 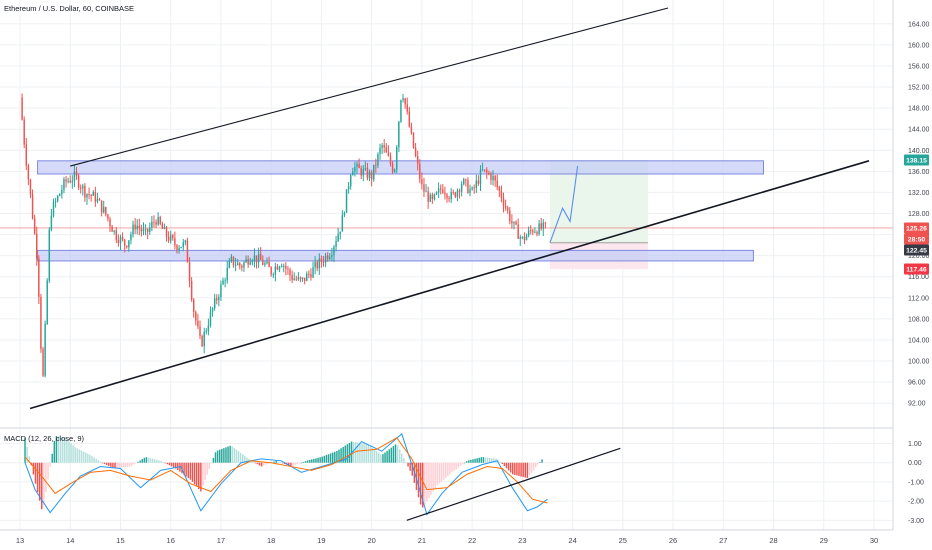 I want to click on price-badge, so click(x=916, y=228).